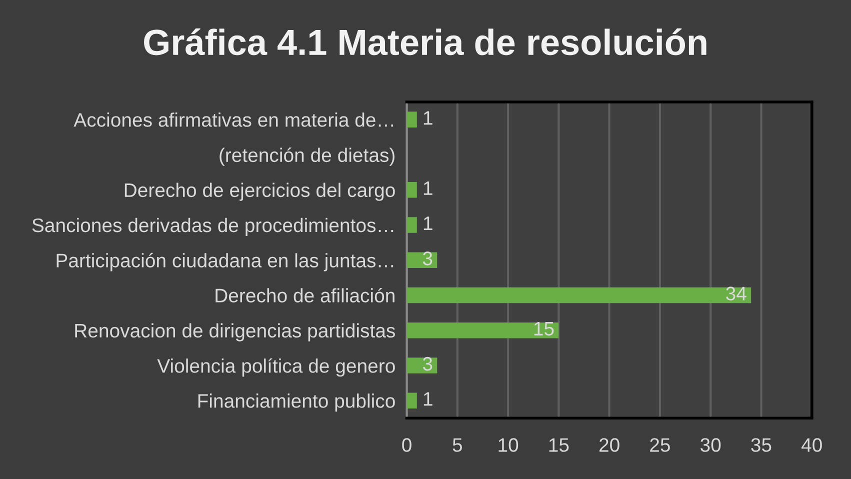 This screenshot has width=851, height=479. What do you see at coordinates (559, 445) in the screenshot?
I see `x-tick-label: 15` at bounding box center [559, 445].